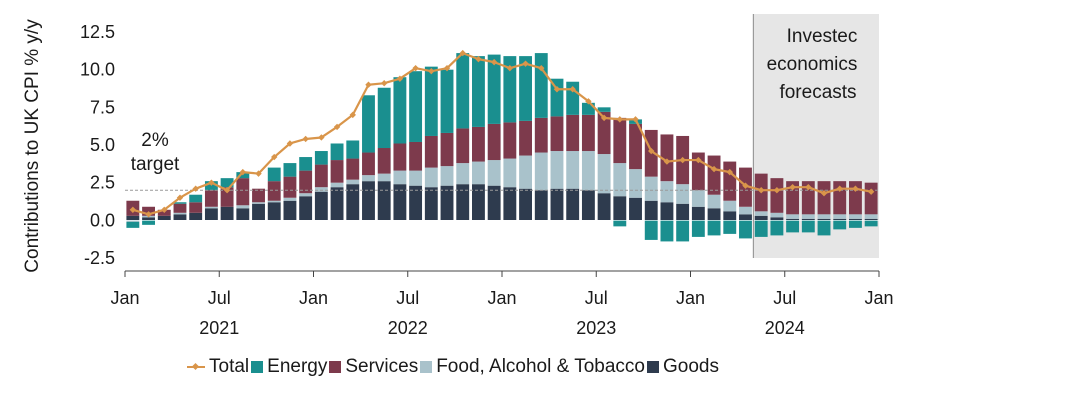 The height and width of the screenshot is (400, 1088). What do you see at coordinates (373, 367) in the screenshot?
I see `legend-item-services: Services` at bounding box center [373, 367].